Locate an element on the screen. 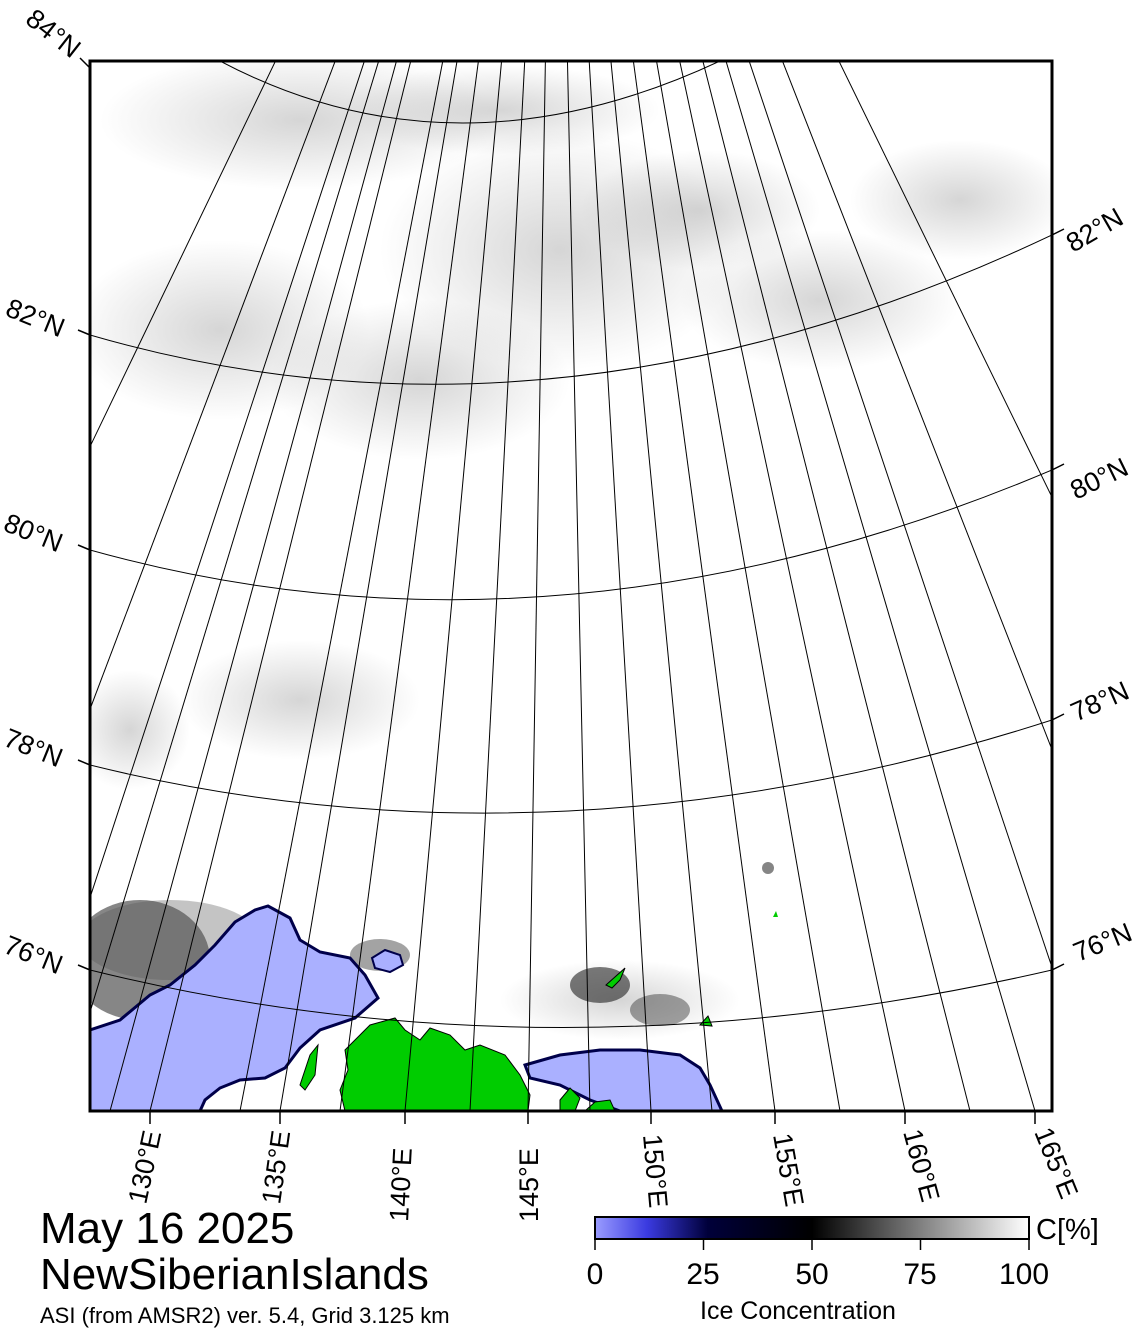  lon-label-155: 155°E is located at coordinates (788, 1170).